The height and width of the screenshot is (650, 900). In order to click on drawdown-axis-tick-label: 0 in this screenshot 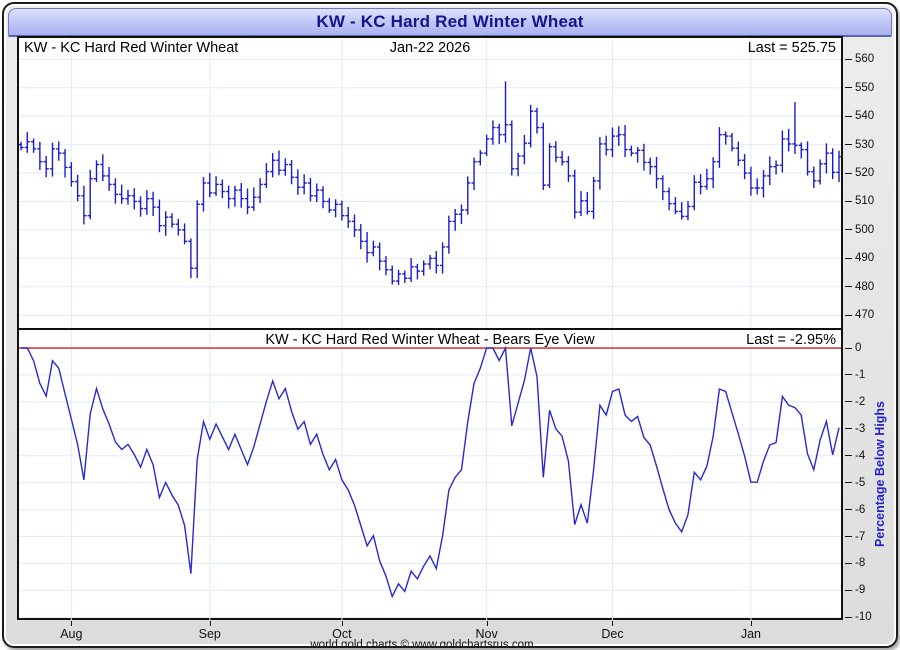, I will do `click(858, 348)`.